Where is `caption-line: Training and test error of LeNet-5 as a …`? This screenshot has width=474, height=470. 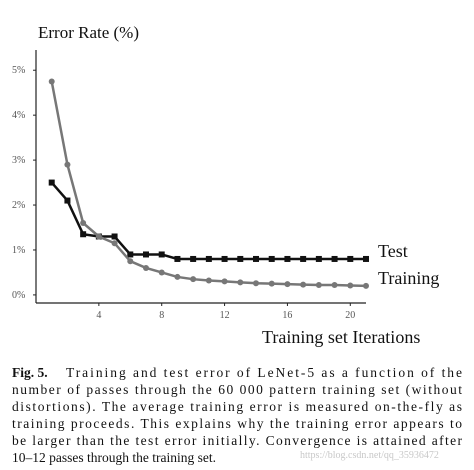 caption-line: Training and test error of LeNet-5 as a … is located at coordinates (264, 372).